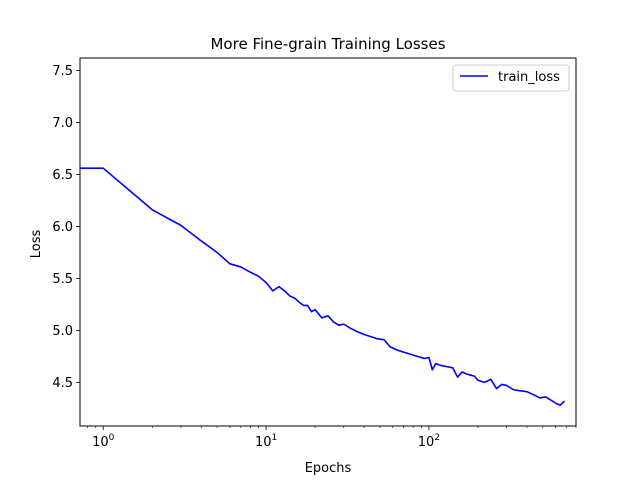 The image size is (640, 480). What do you see at coordinates (266, 441) in the screenshot?
I see `x-tick-label: 10¹` at bounding box center [266, 441].